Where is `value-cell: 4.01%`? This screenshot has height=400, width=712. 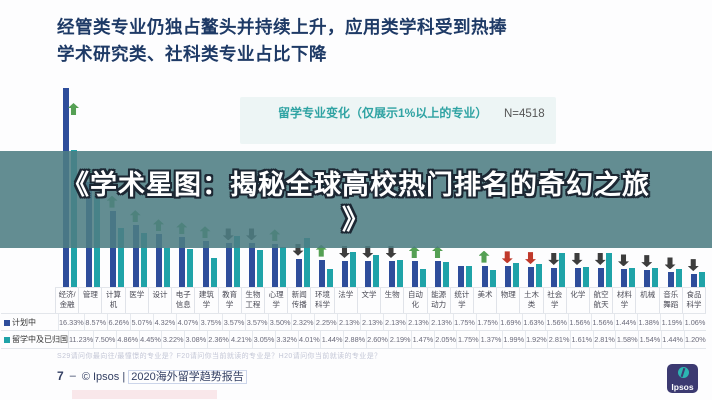
value-cell: 4.01% is located at coordinates (309, 339).